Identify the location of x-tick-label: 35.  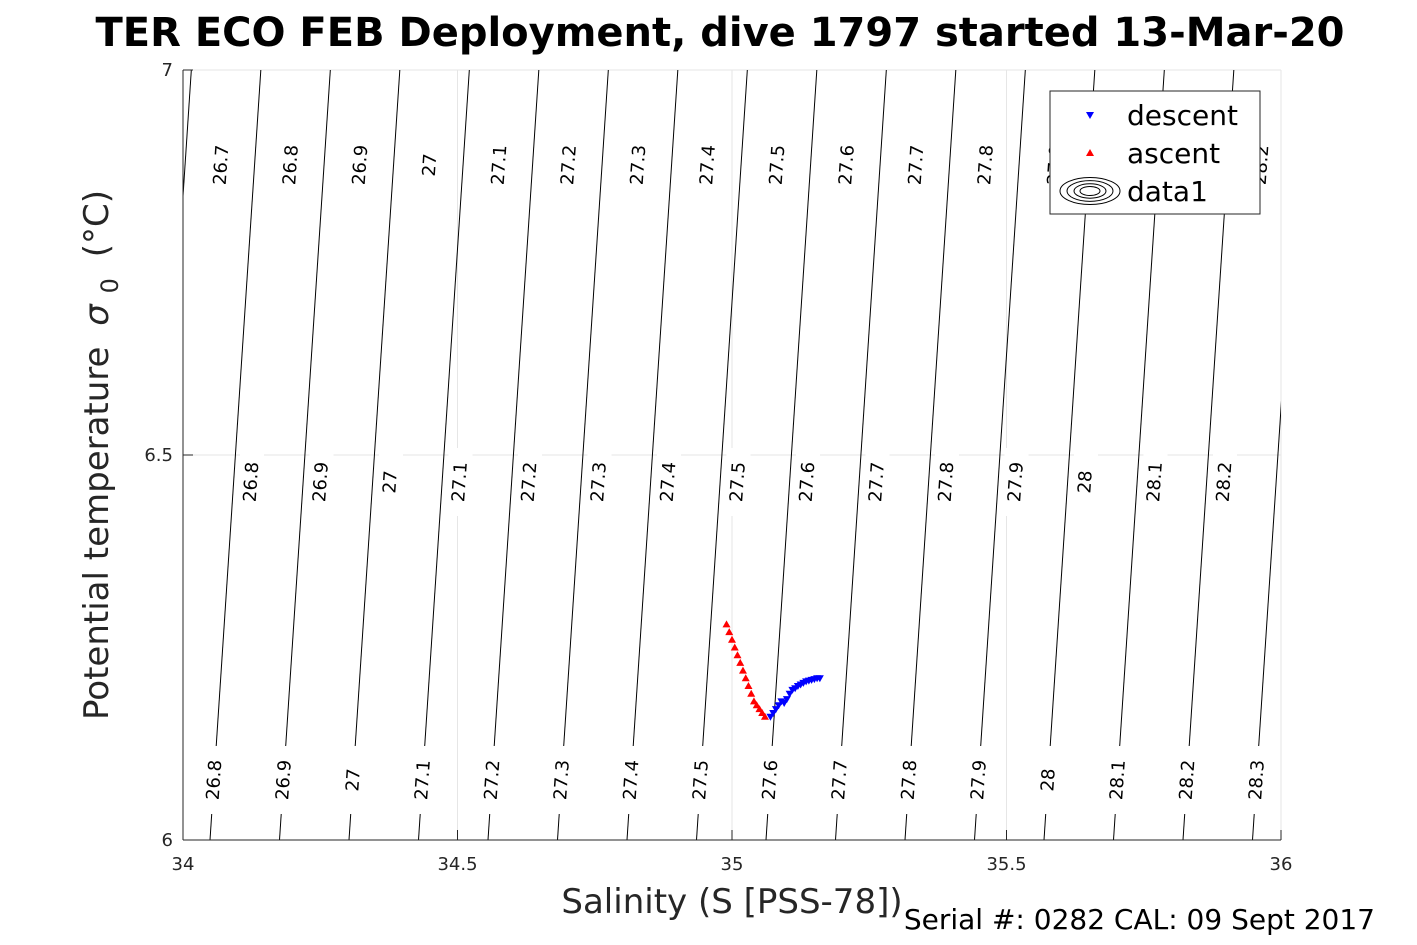
(732, 864).